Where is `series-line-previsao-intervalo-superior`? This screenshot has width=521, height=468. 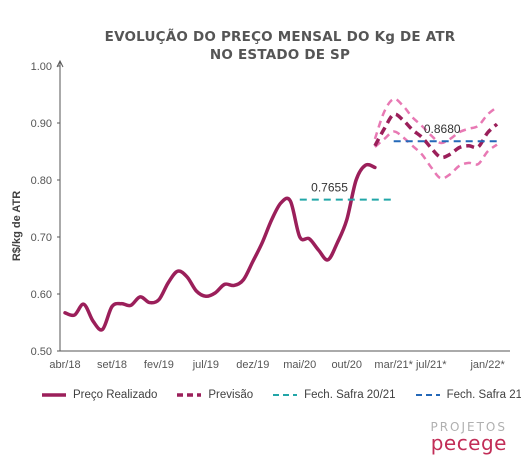
series-line-previsao-intervalo-superior is located at coordinates (435, 121).